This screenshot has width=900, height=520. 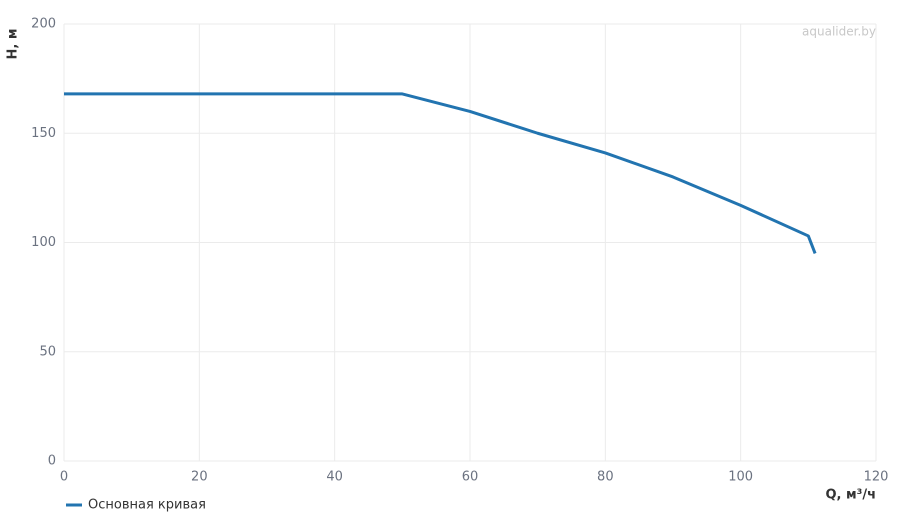 What do you see at coordinates (64, 477) in the screenshot?
I see `x-tick-label: 0` at bounding box center [64, 477].